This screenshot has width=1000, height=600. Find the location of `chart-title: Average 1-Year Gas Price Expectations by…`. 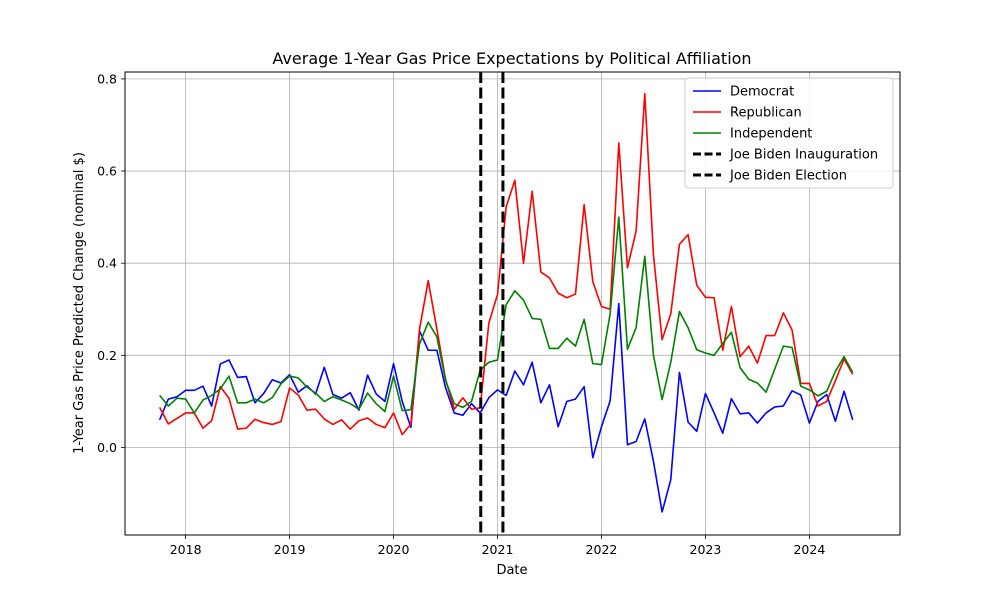

chart-title: Average 1-Year Gas Price Expectations by… is located at coordinates (511, 58).